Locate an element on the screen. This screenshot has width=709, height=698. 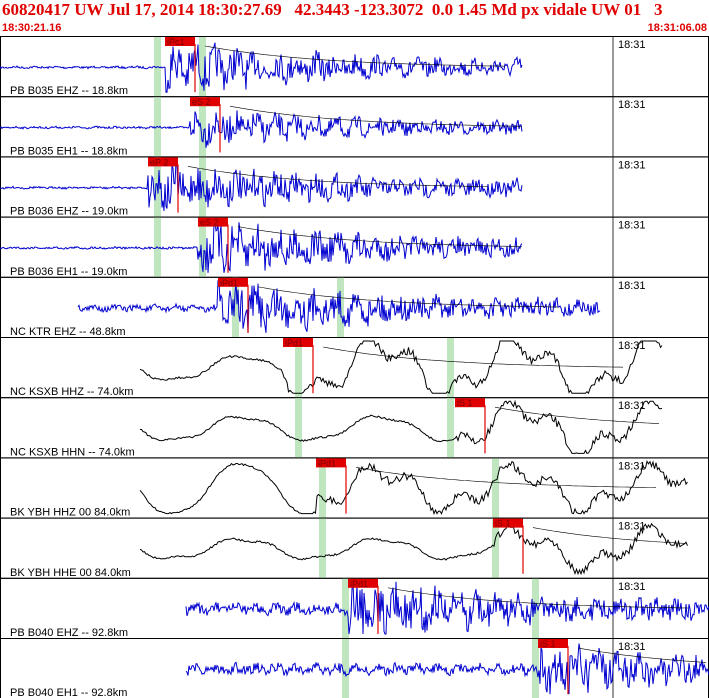
station-label: NC KTR EHZ -- 48.8km is located at coordinates (68, 332).